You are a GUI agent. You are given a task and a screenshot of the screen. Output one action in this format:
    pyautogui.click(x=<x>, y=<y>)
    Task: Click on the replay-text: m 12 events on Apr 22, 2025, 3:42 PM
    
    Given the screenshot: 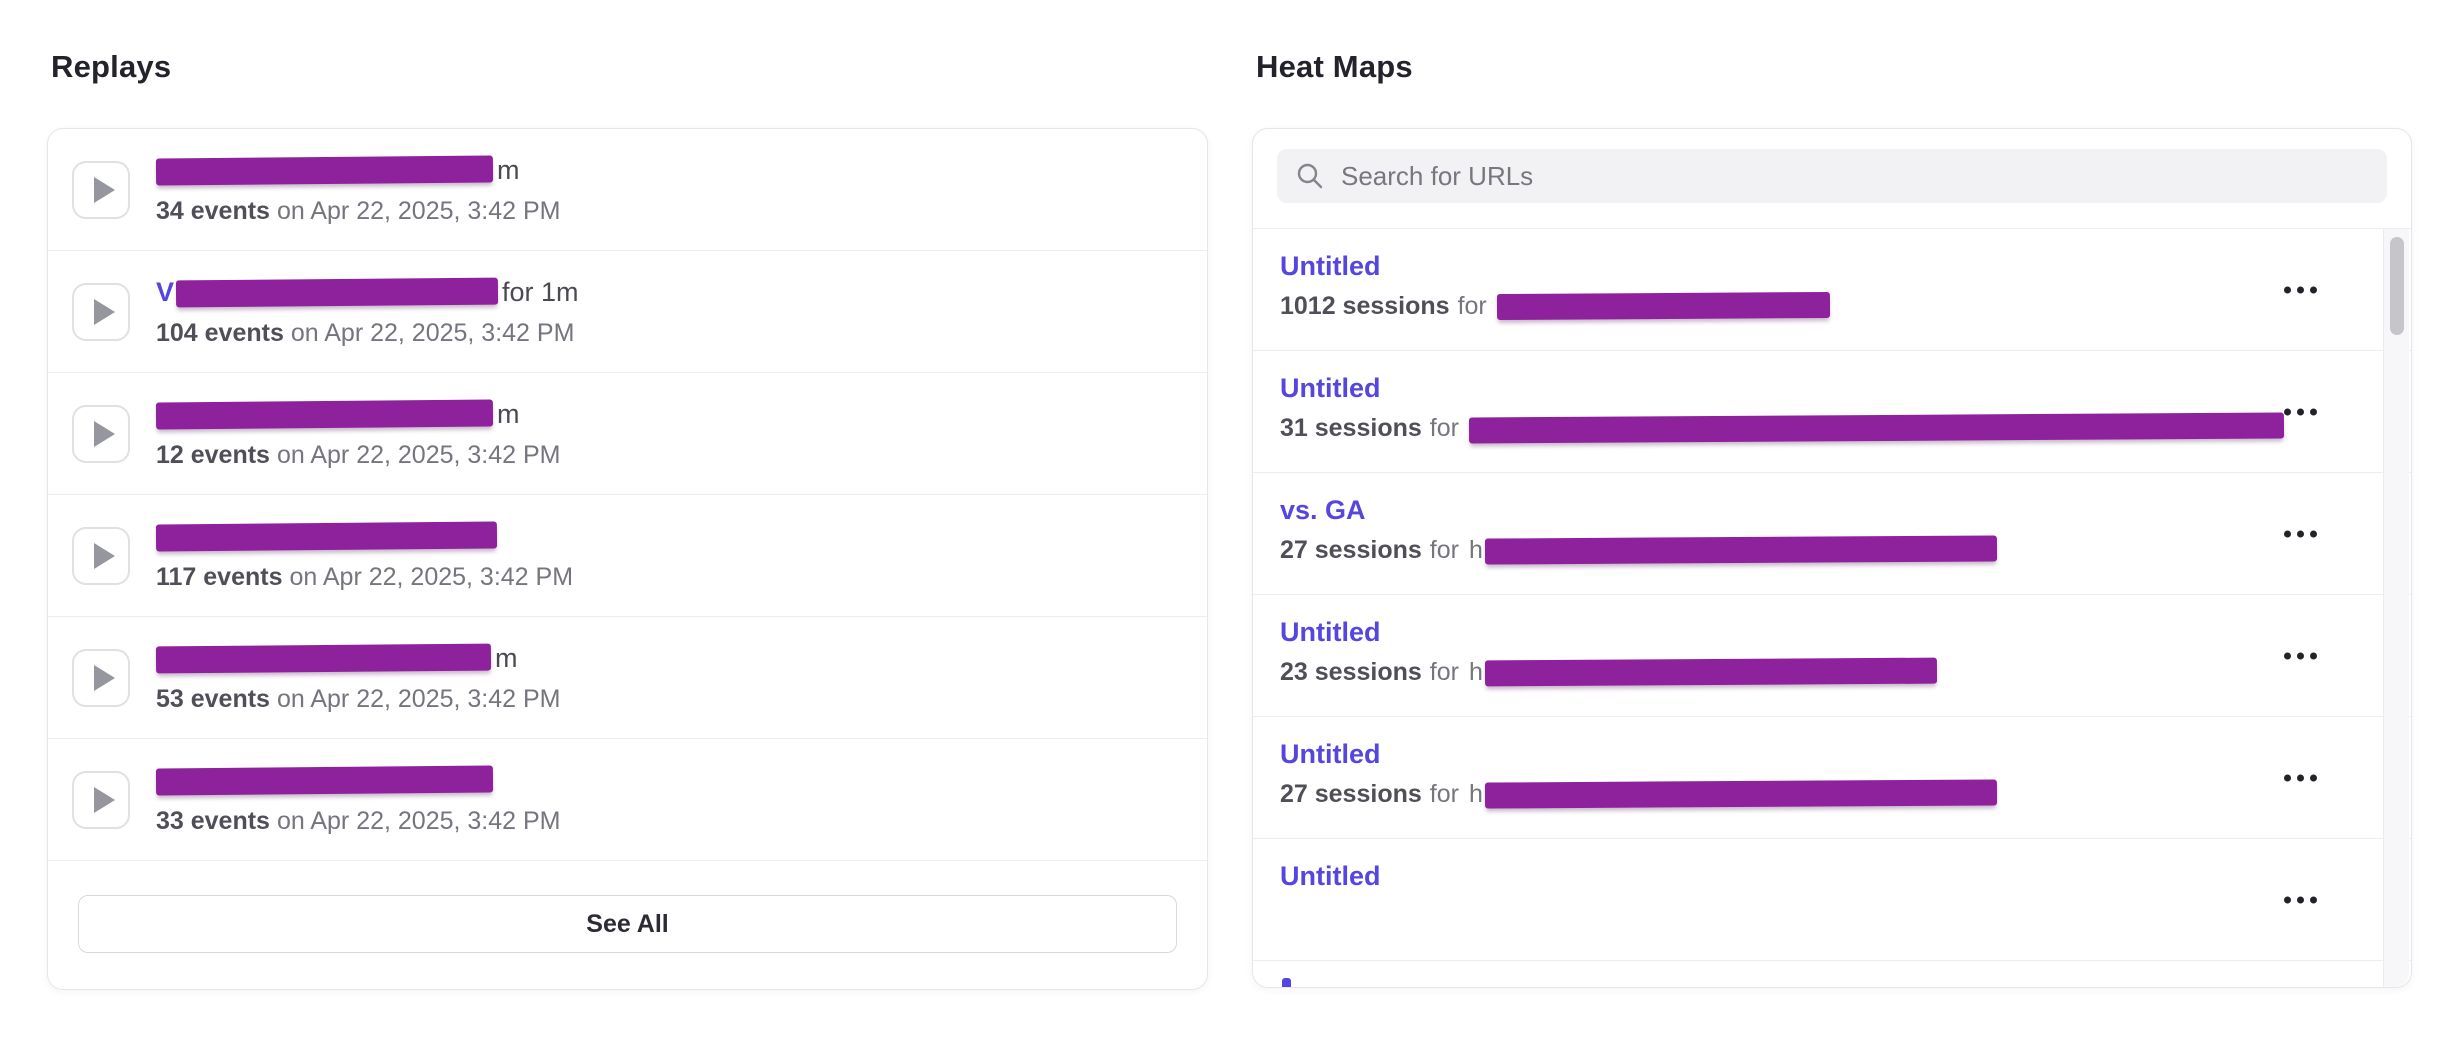 What is the action you would take?
    pyautogui.click(x=358, y=434)
    